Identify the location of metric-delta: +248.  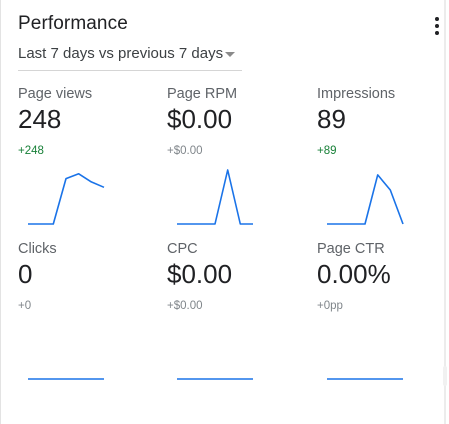
(31, 151).